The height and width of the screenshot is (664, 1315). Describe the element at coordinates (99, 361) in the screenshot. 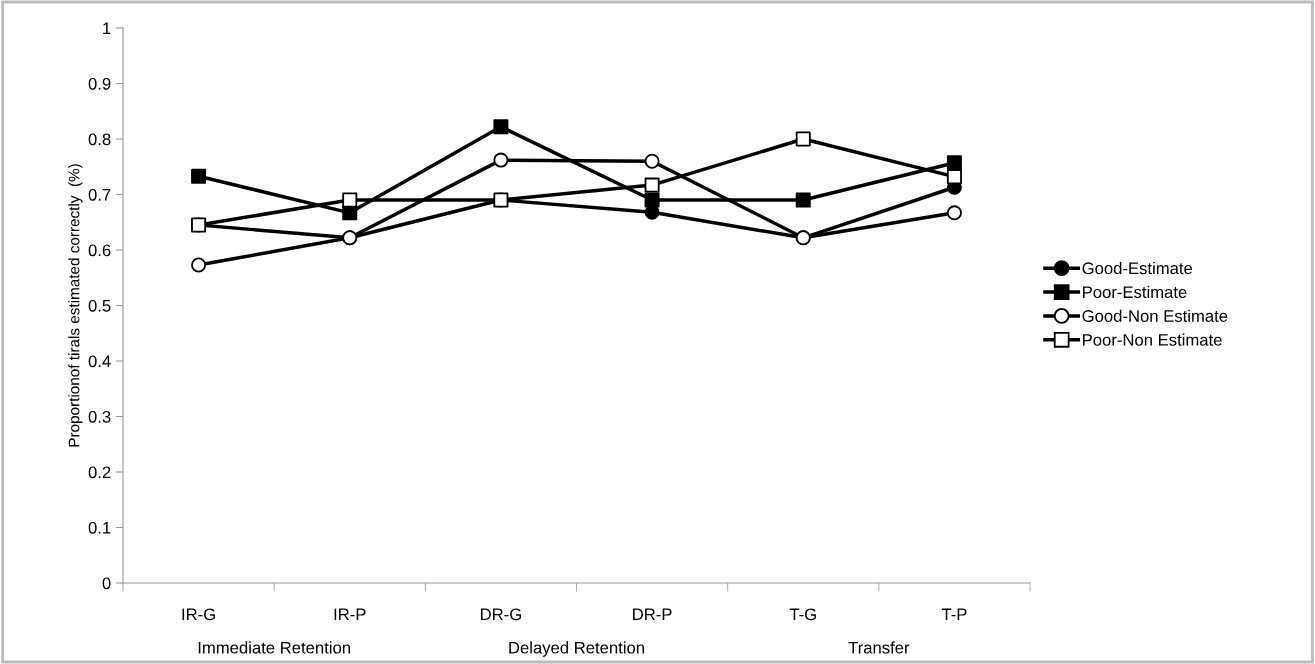

I see `y-tick-label: 0.4` at that location.